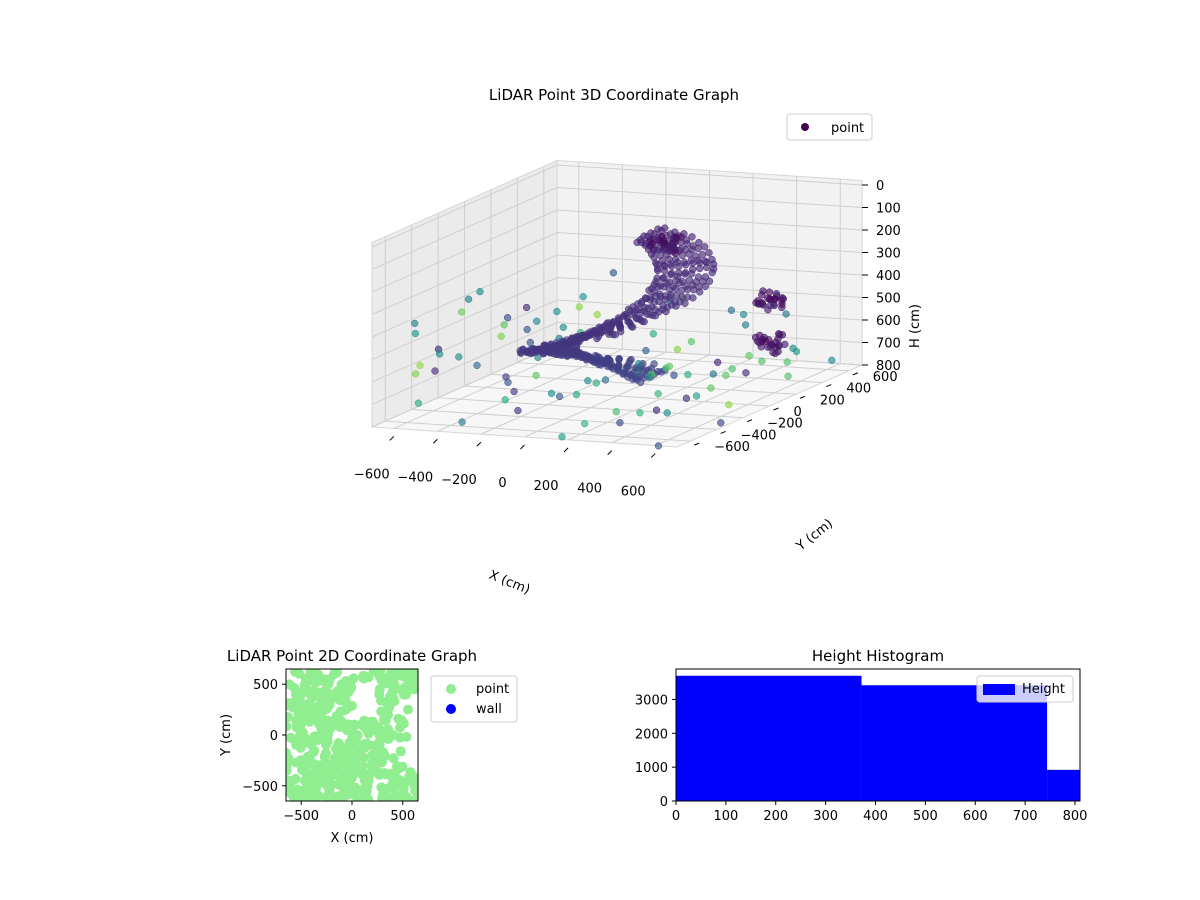 Image resolution: width=1200 pixels, height=900 pixels. I want to click on chart-3d-ytick-label: 600, so click(885, 377).